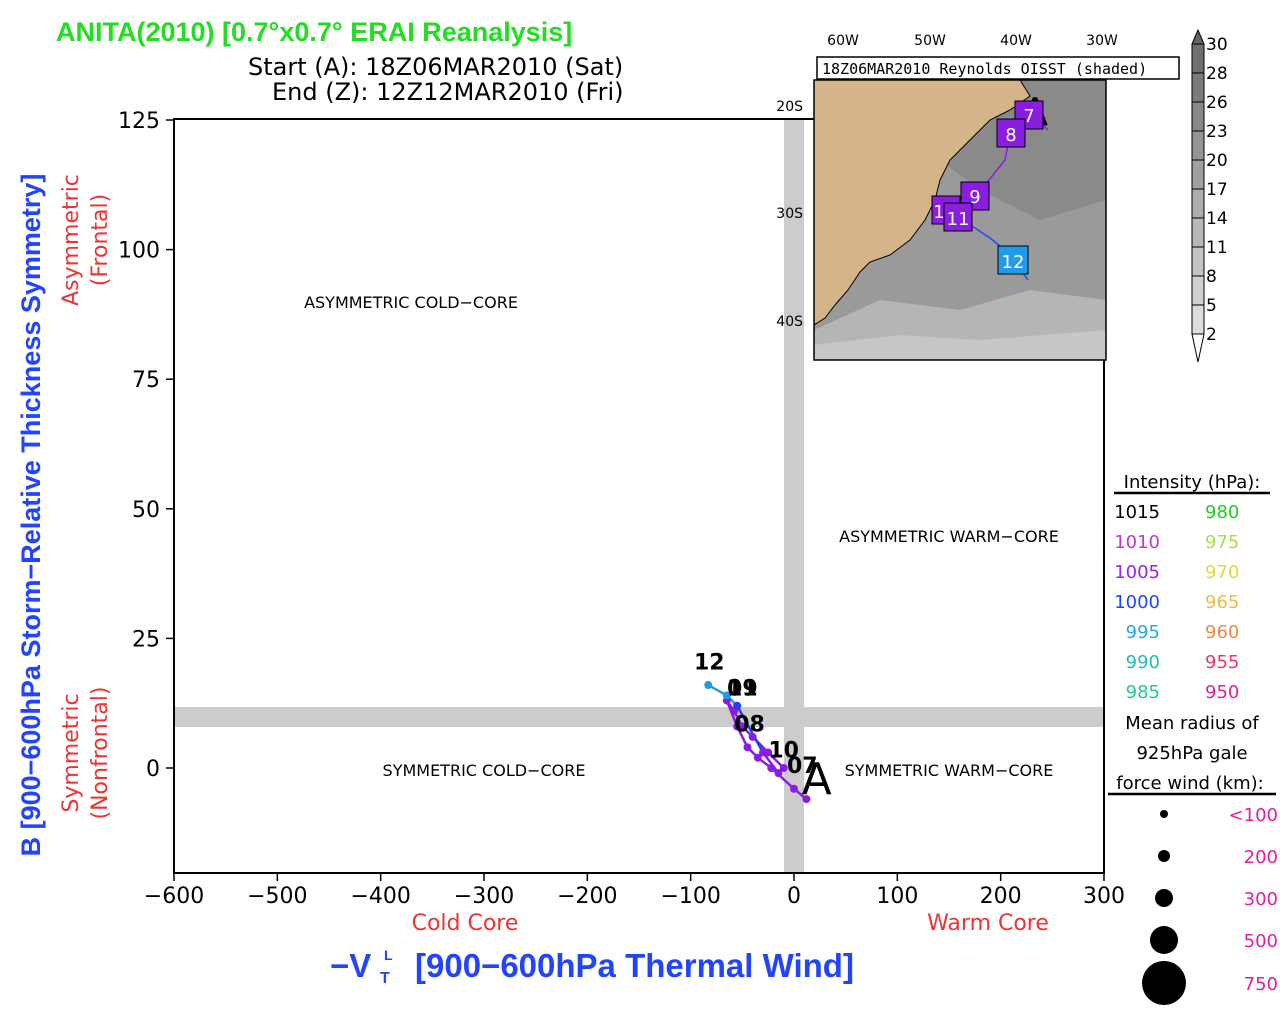 This screenshot has width=1280, height=1024. What do you see at coordinates (757, 742) in the screenshot?
I see `cyclone-track` at bounding box center [757, 742].